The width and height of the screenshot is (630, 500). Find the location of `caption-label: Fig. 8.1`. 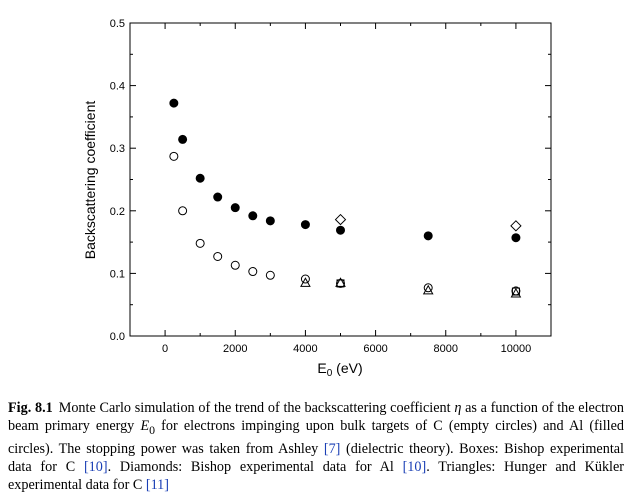

caption-label: Fig. 8.1 is located at coordinates (30, 408).